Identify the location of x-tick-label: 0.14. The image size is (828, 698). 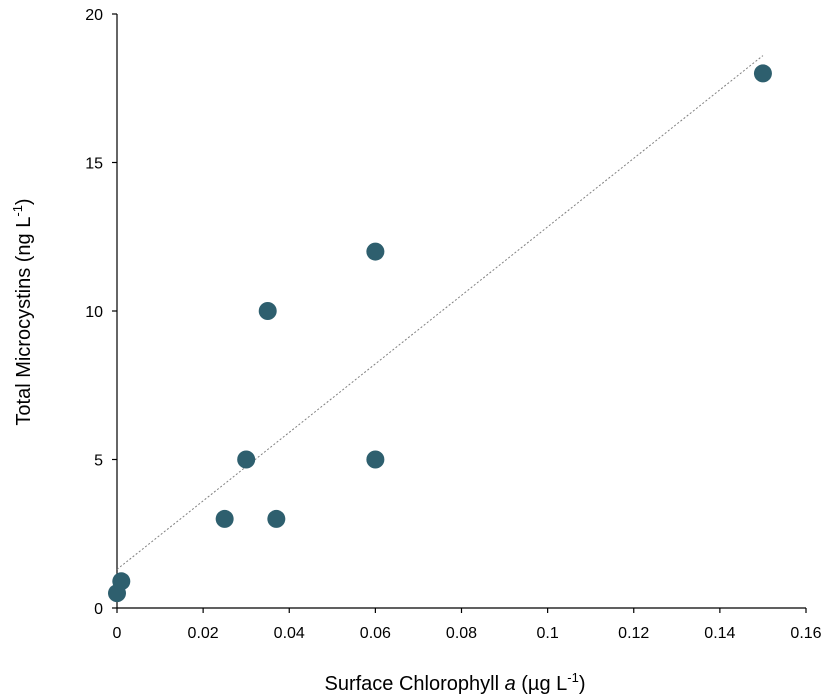
(719, 633).